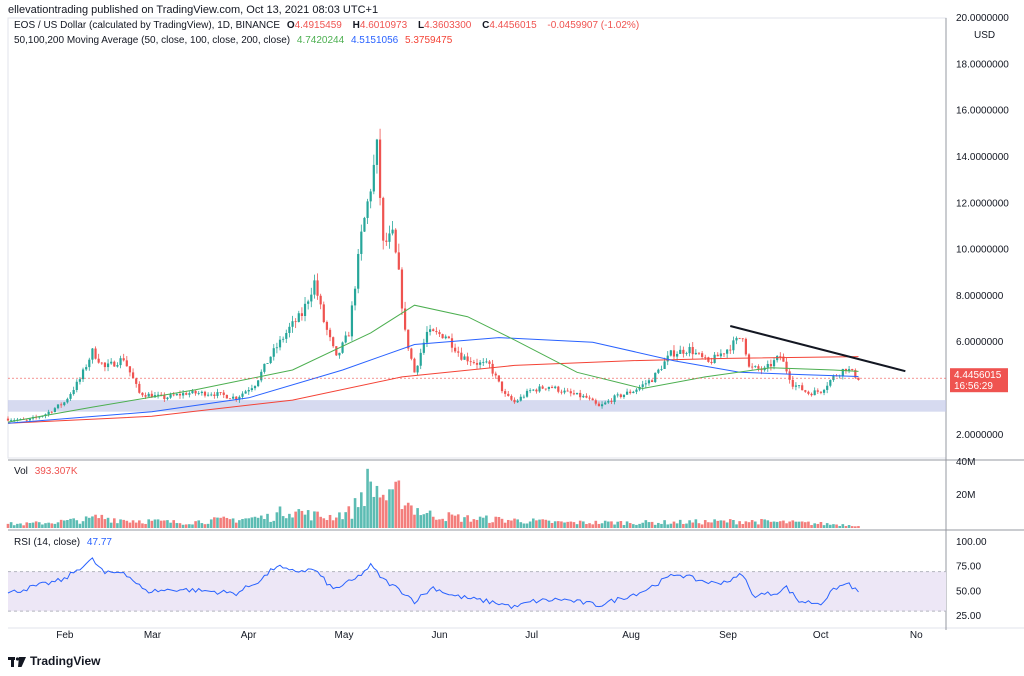 The width and height of the screenshot is (1024, 676). What do you see at coordinates (47, 542) in the screenshot?
I see `rsi-label: RSI (14, close)` at bounding box center [47, 542].